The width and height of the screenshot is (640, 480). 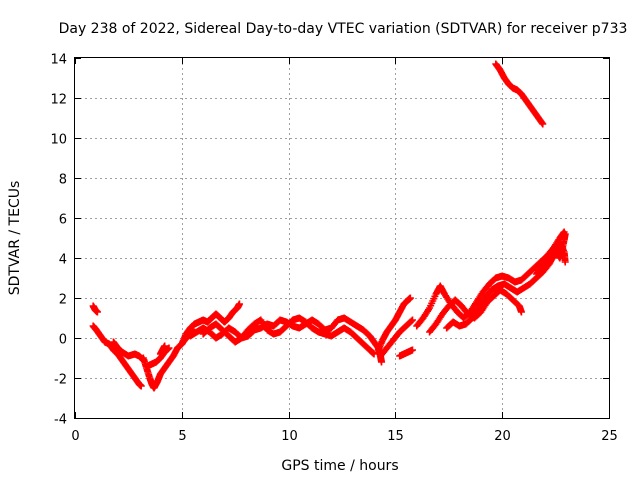 What do you see at coordinates (406, 353) in the screenshot?
I see `series-trace-l` at bounding box center [406, 353].